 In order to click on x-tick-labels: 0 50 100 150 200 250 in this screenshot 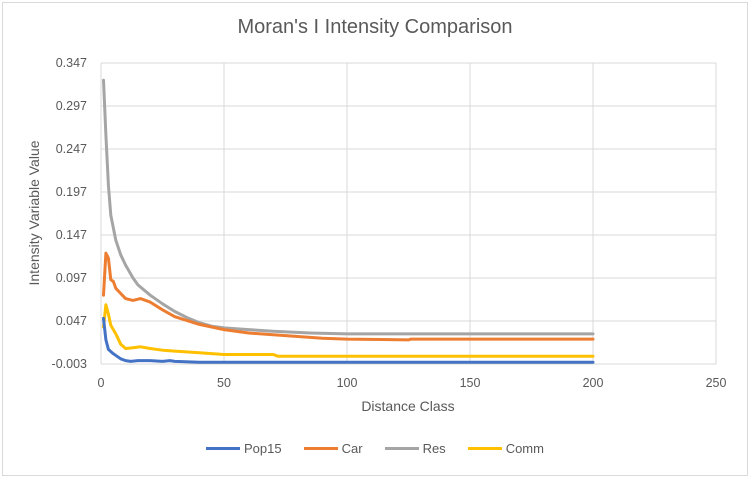, I will do `click(412, 383)`.